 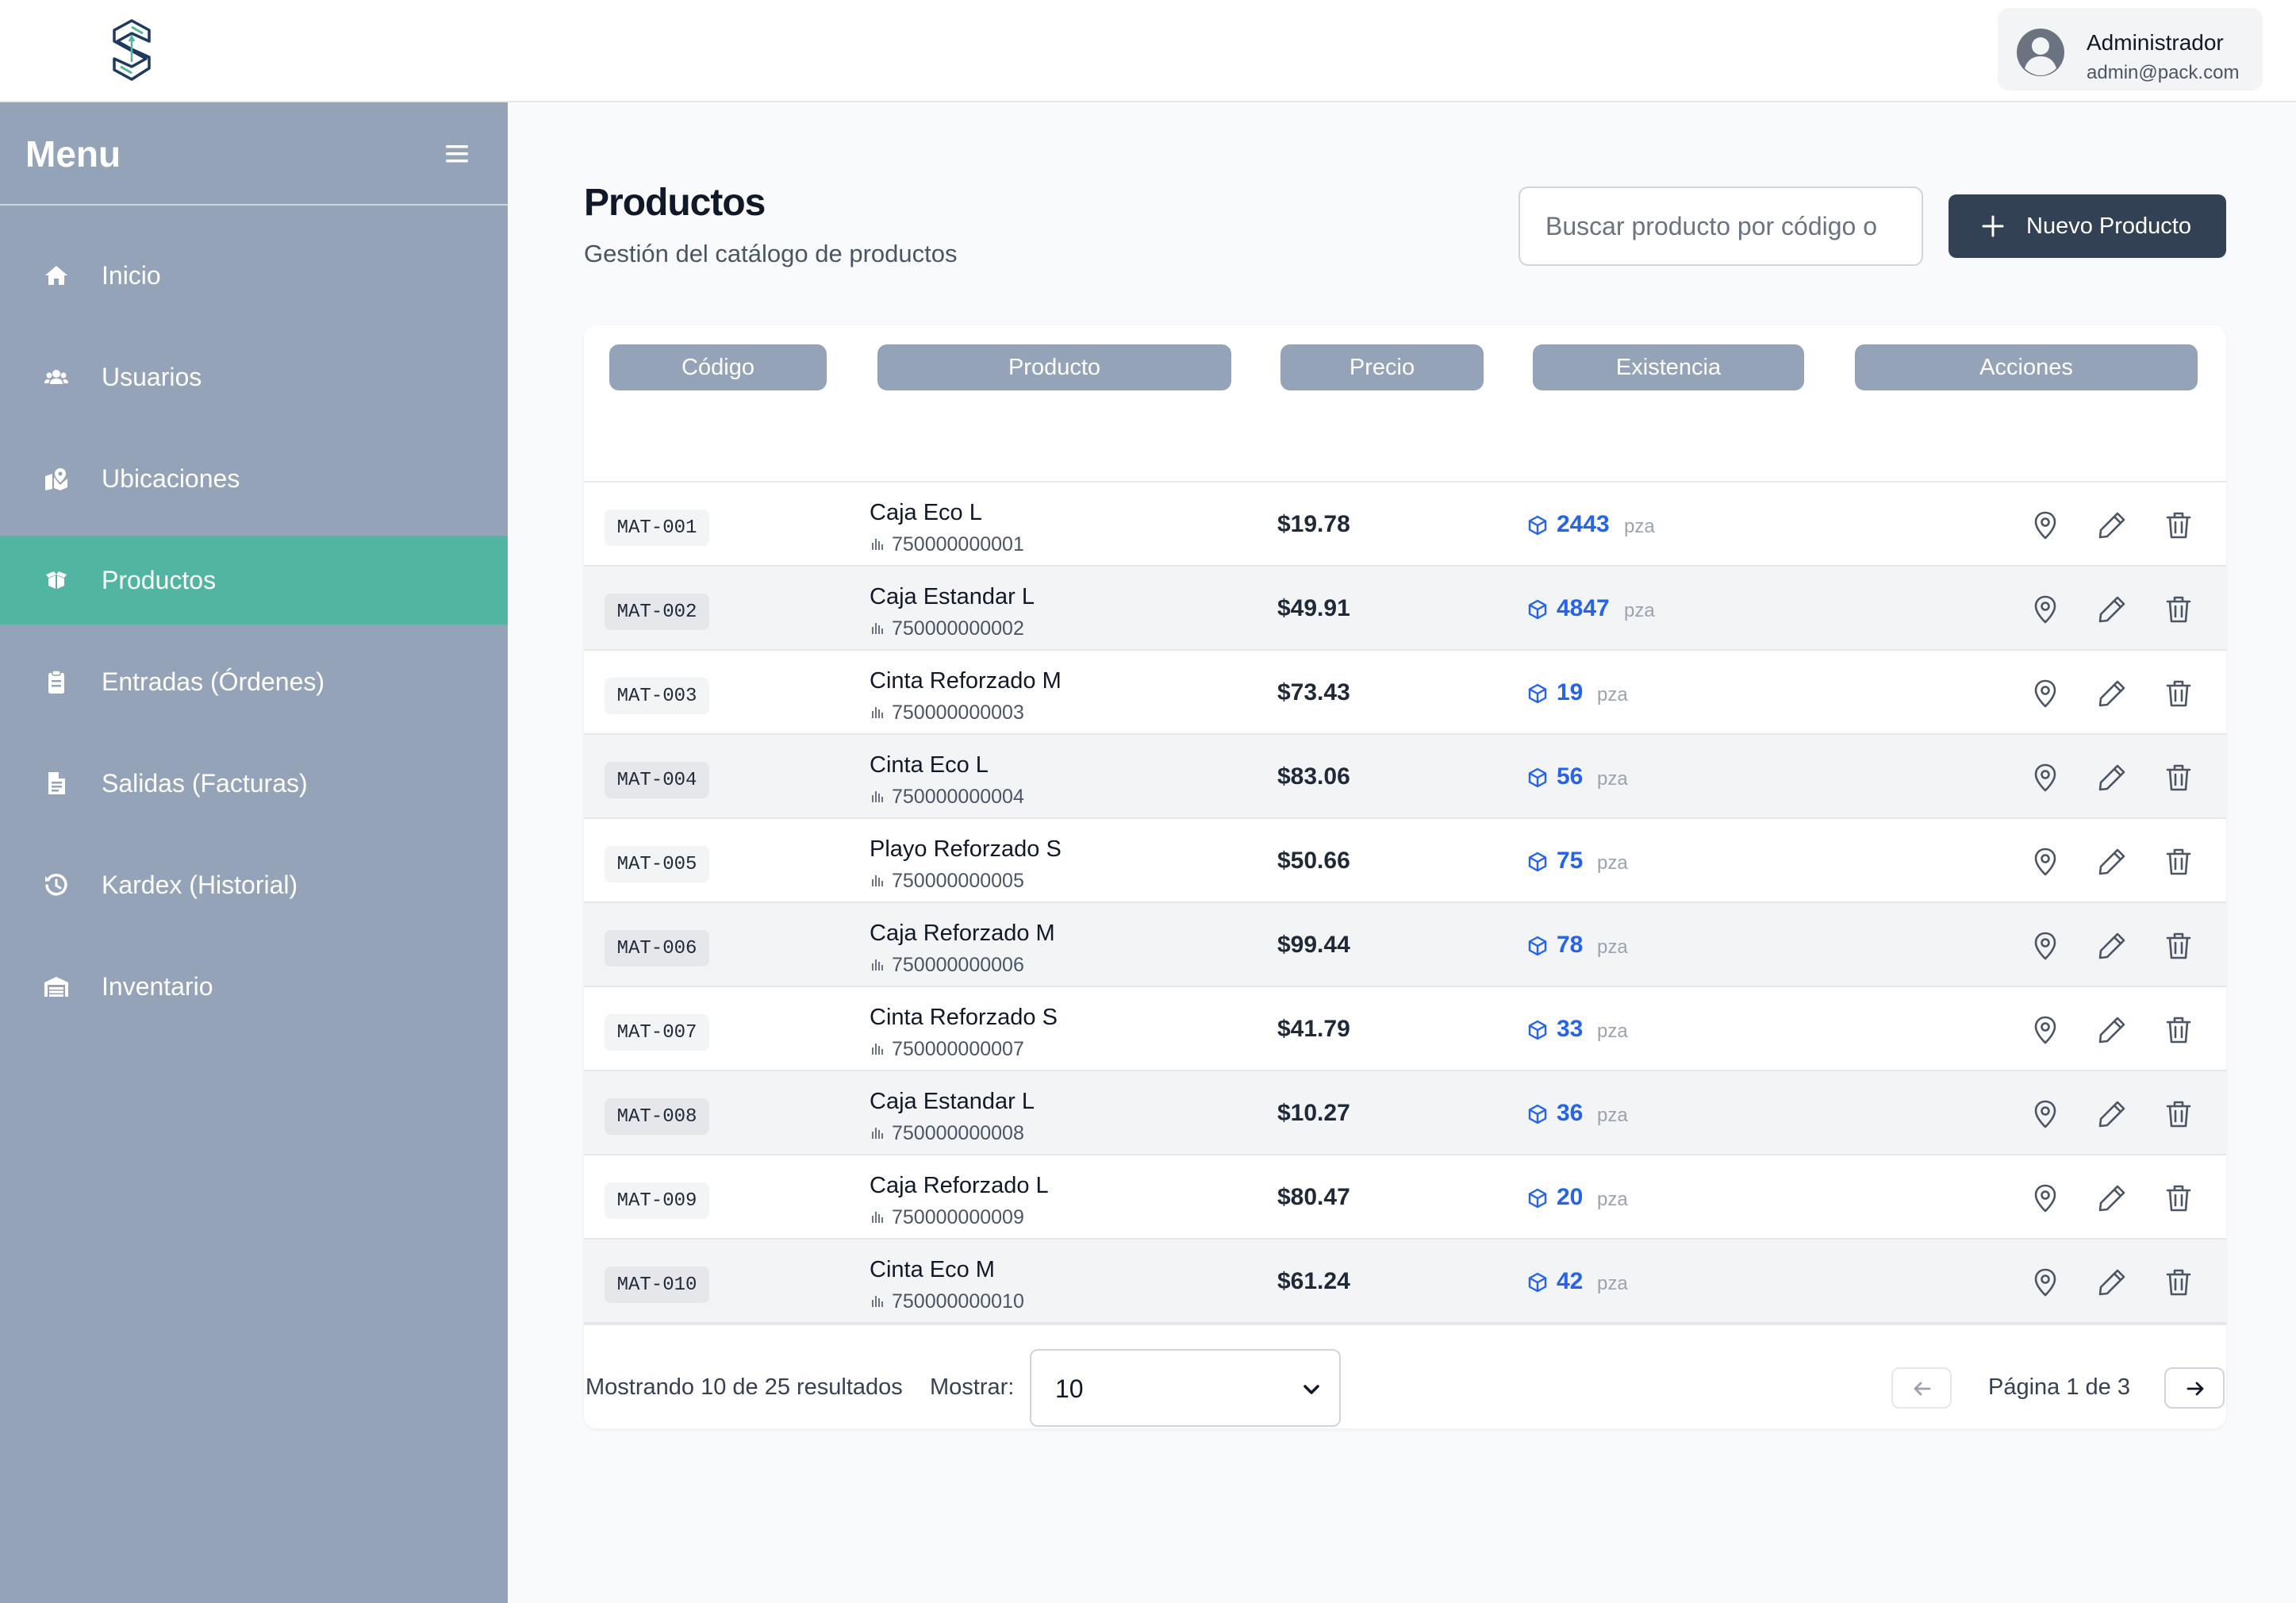 I want to click on arrow-right-icon, so click(x=2195, y=1389).